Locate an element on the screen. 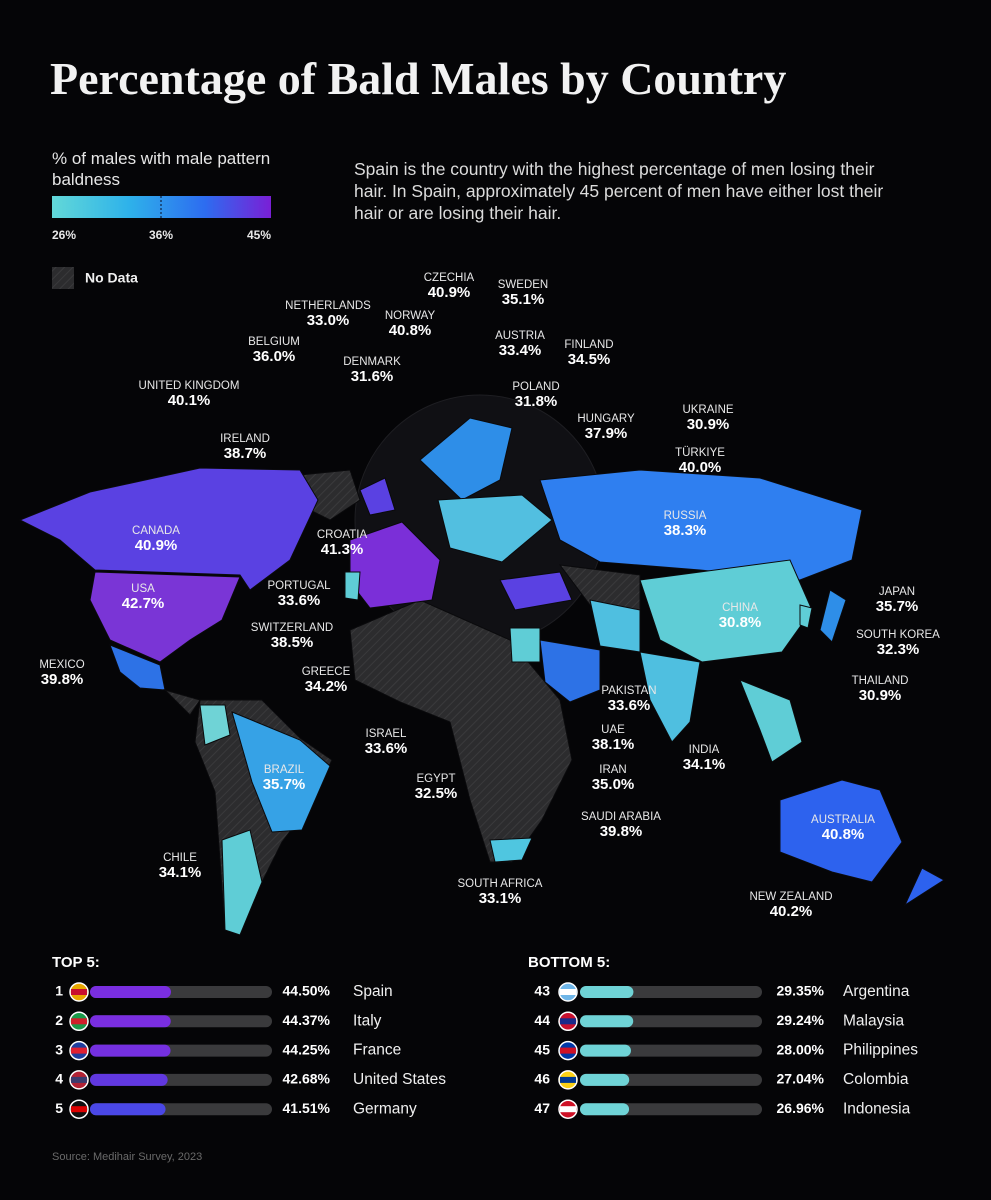  country-name: BRAZIL is located at coordinates (284, 770).